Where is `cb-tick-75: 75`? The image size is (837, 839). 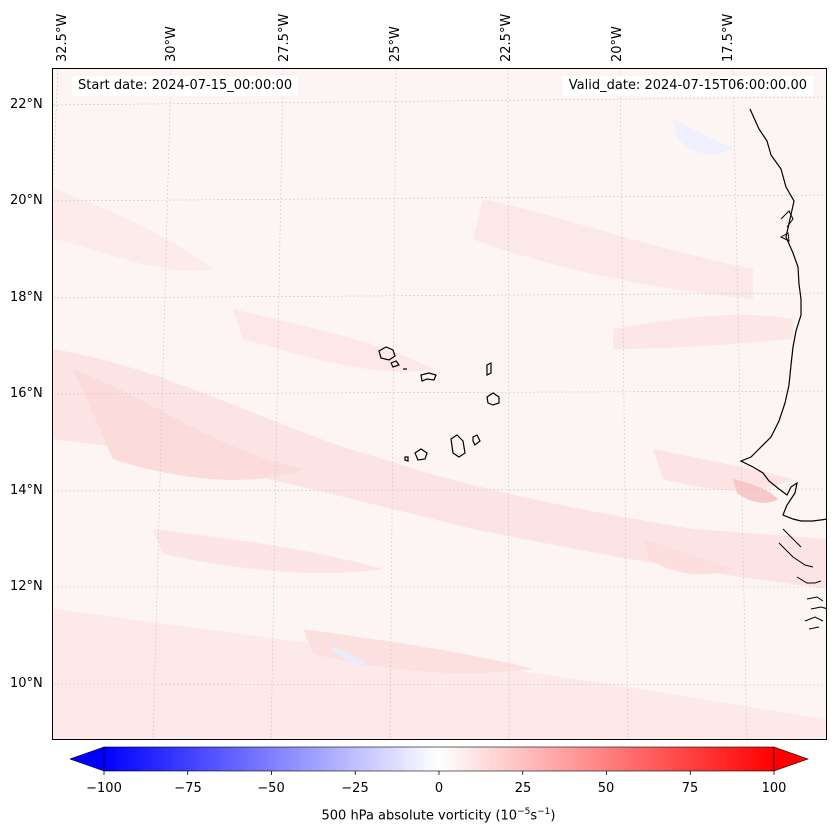
cb-tick-75: 75 is located at coordinates (690, 788).